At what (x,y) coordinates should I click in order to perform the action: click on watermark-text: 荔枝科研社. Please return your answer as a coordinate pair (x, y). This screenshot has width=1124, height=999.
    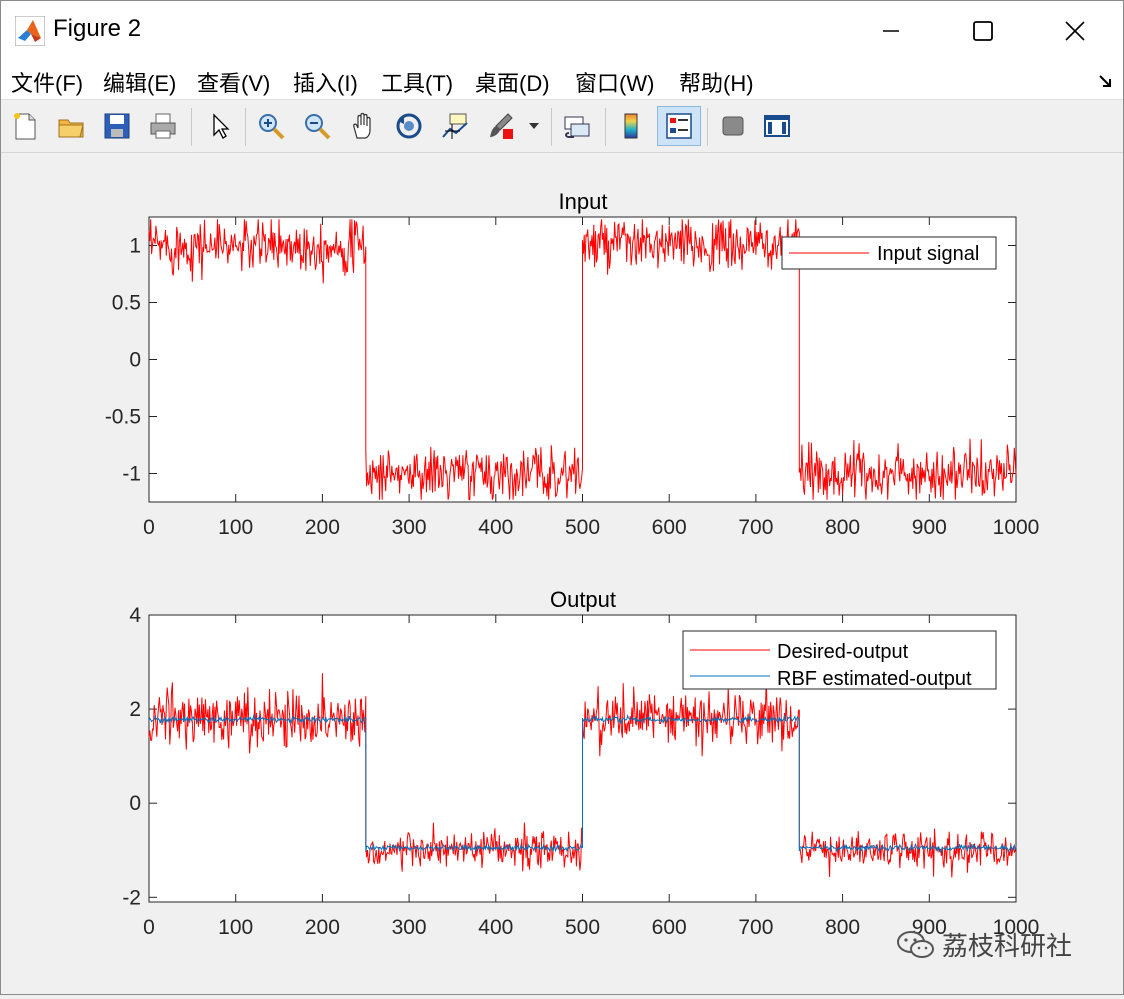
    Looking at the image, I should click on (1007, 946).